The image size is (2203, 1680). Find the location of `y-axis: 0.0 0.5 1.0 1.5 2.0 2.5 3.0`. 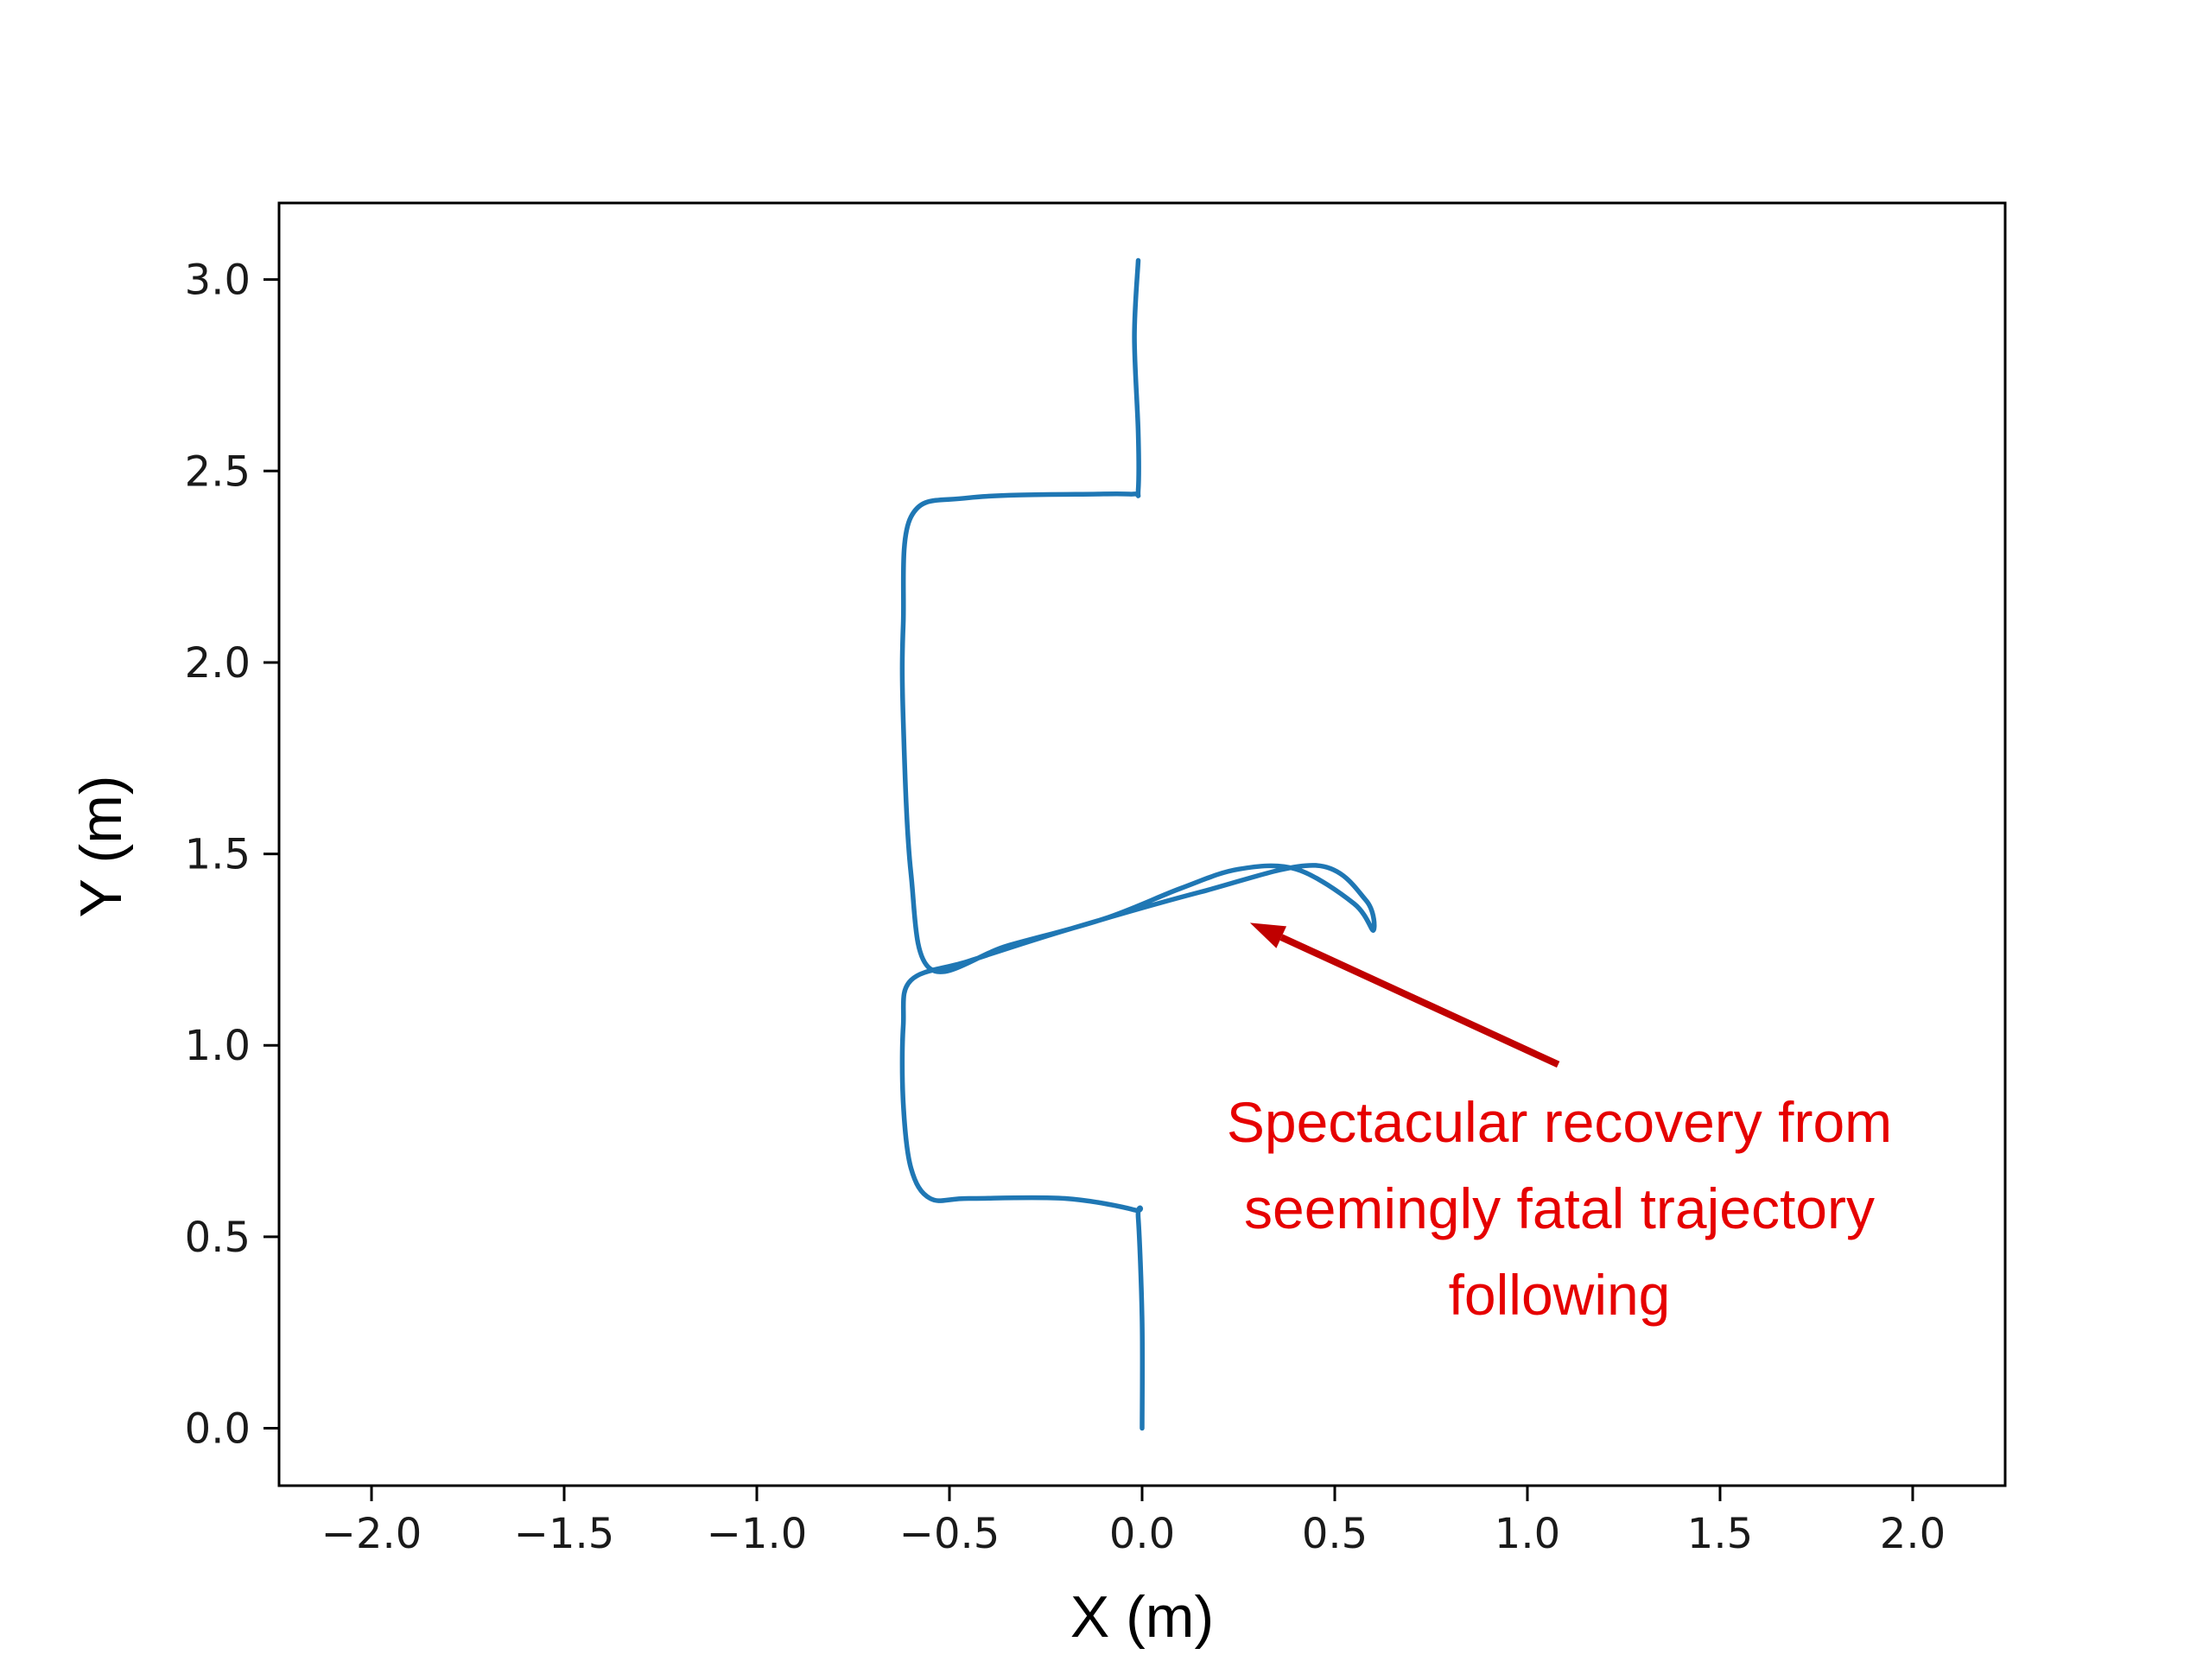

y-axis: 0.0 0.5 1.0 1.5 2.0 2.5 3.0 is located at coordinates (232, 856).